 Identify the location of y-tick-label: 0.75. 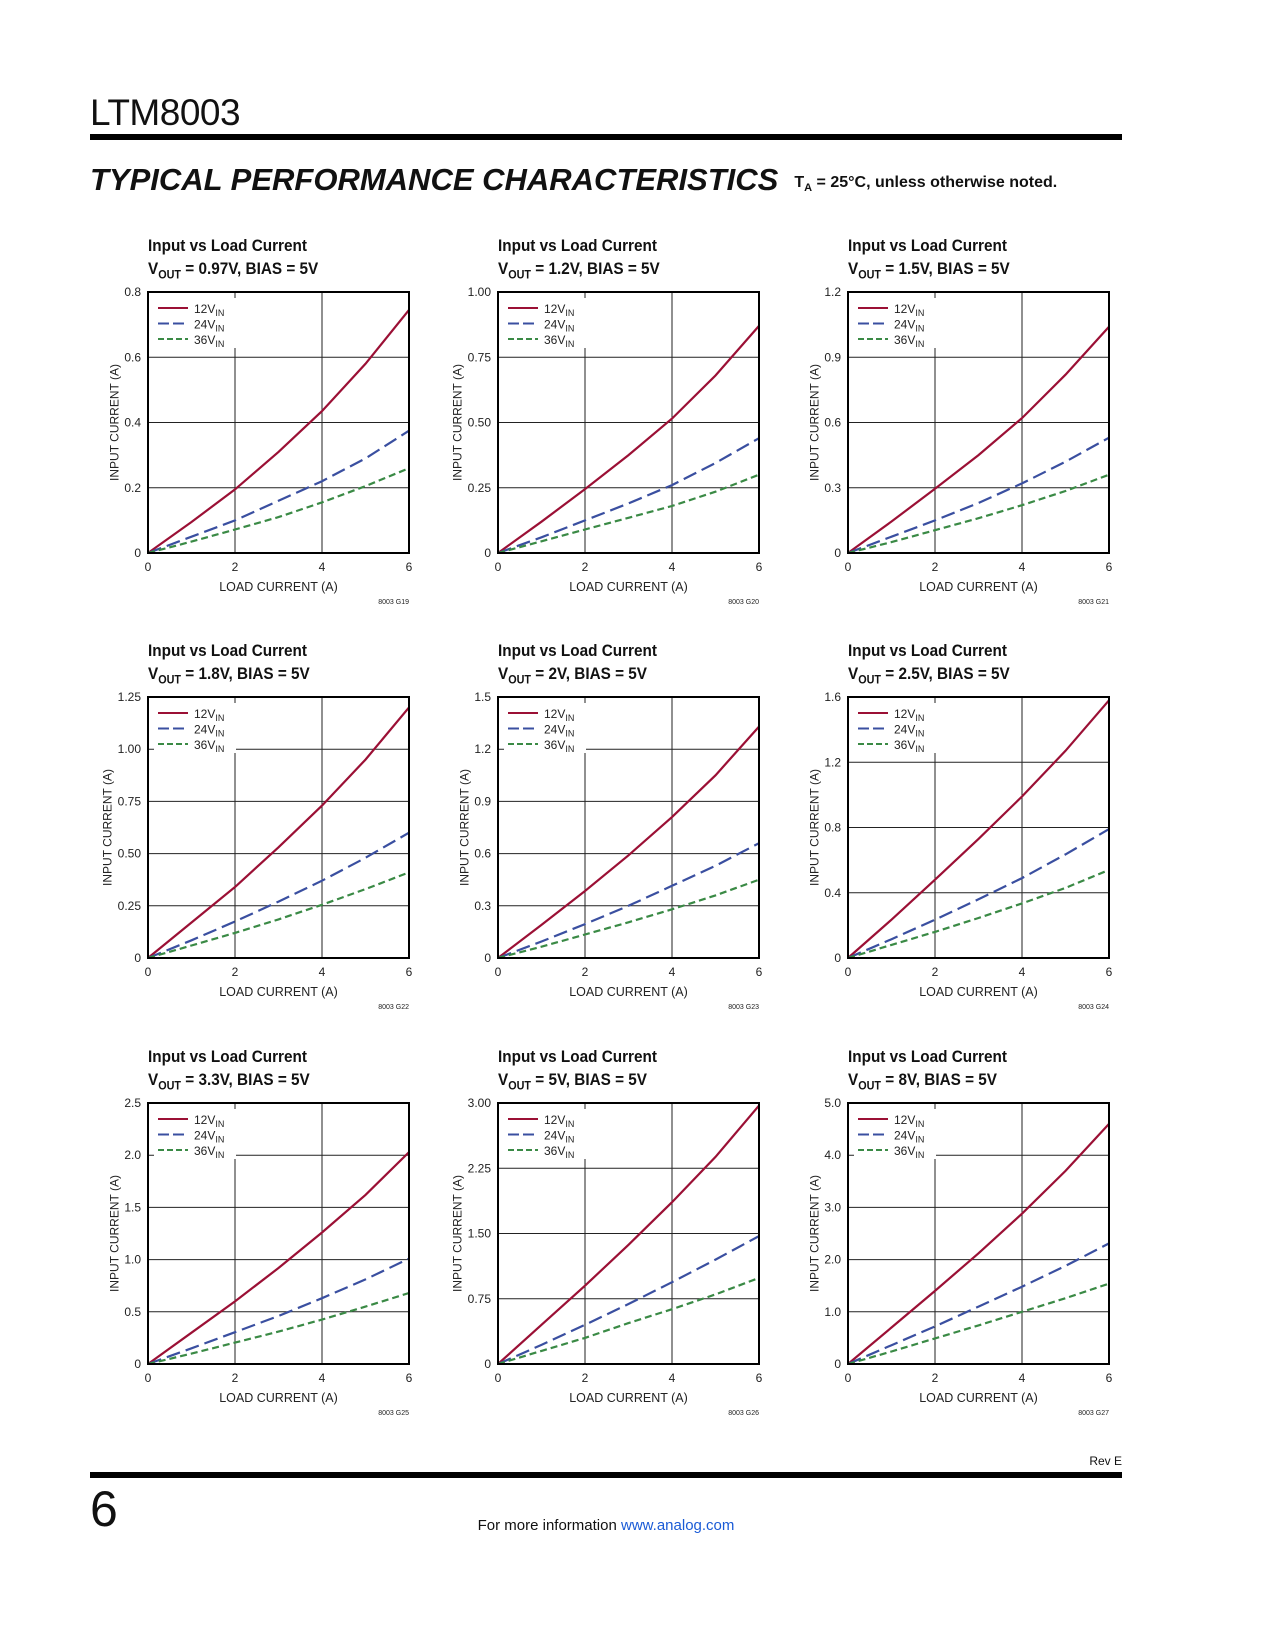
(480, 357).